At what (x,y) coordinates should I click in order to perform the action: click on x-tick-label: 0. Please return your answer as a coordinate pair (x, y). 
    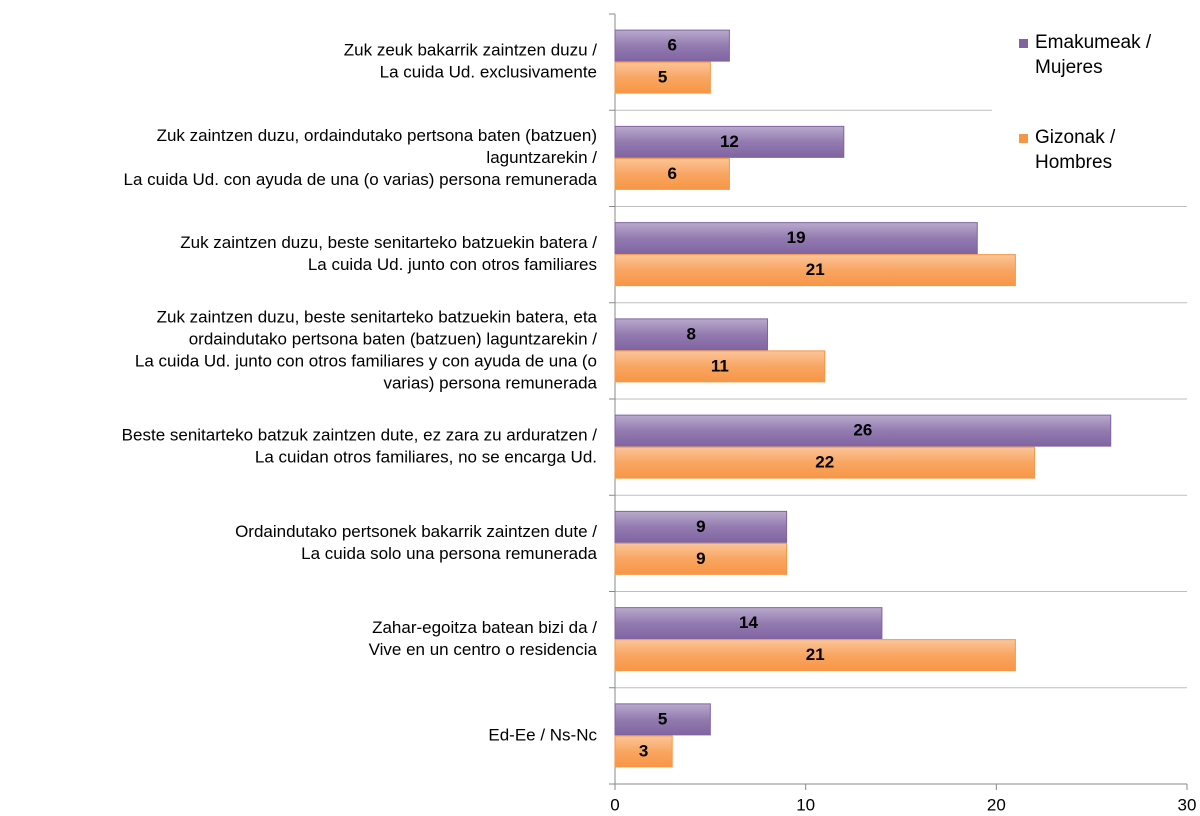
    Looking at the image, I should click on (614, 804).